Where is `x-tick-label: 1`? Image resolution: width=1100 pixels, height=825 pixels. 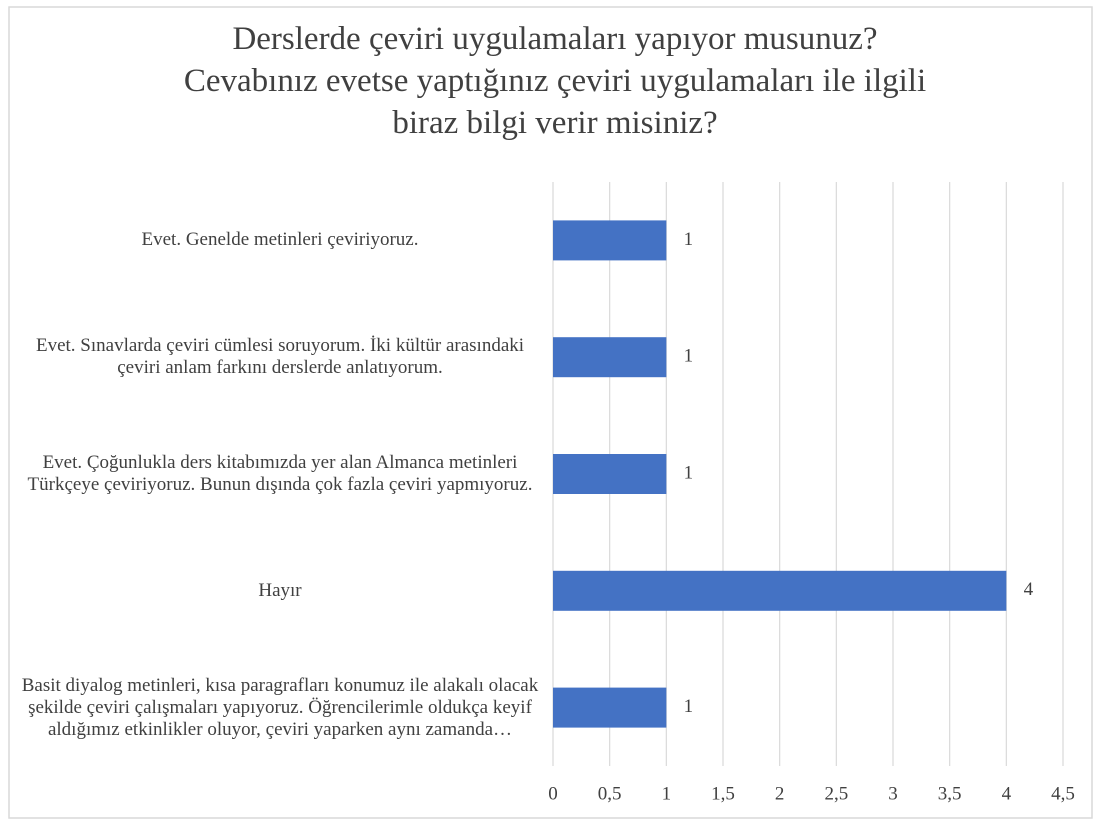 x-tick-label: 1 is located at coordinates (667, 793).